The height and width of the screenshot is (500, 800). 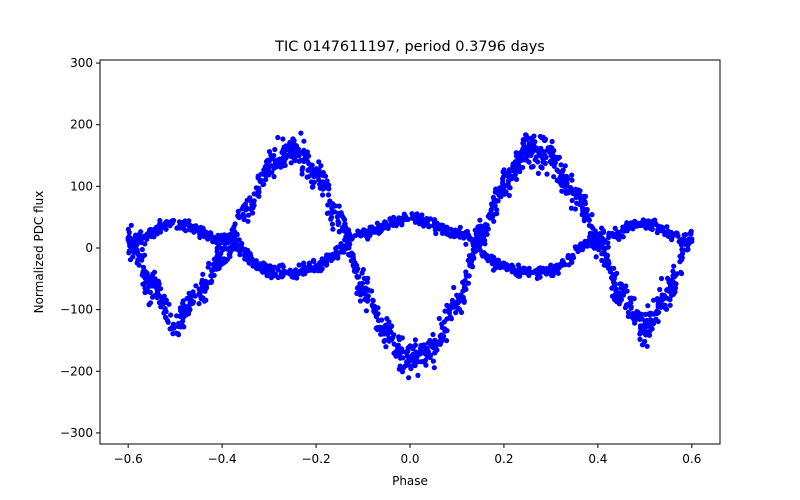 I want to click on x-tick-label: 0.2, so click(x=503, y=459).